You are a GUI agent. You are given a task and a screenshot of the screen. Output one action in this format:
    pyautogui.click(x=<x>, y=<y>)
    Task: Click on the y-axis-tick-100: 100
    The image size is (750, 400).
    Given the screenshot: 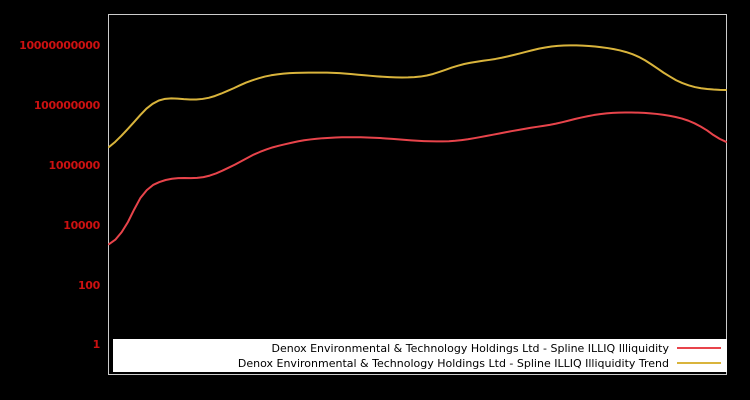 What is the action you would take?
    pyautogui.click(x=88, y=285)
    